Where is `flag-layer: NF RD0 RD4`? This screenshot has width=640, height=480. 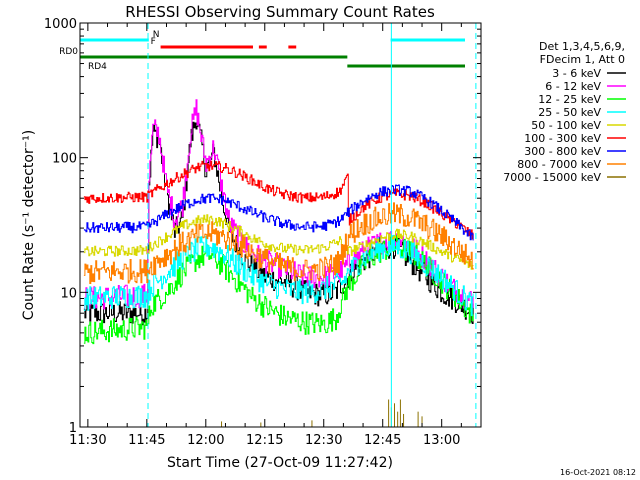 flag-layer: NF RD0 RD4 is located at coordinates (262, 51).